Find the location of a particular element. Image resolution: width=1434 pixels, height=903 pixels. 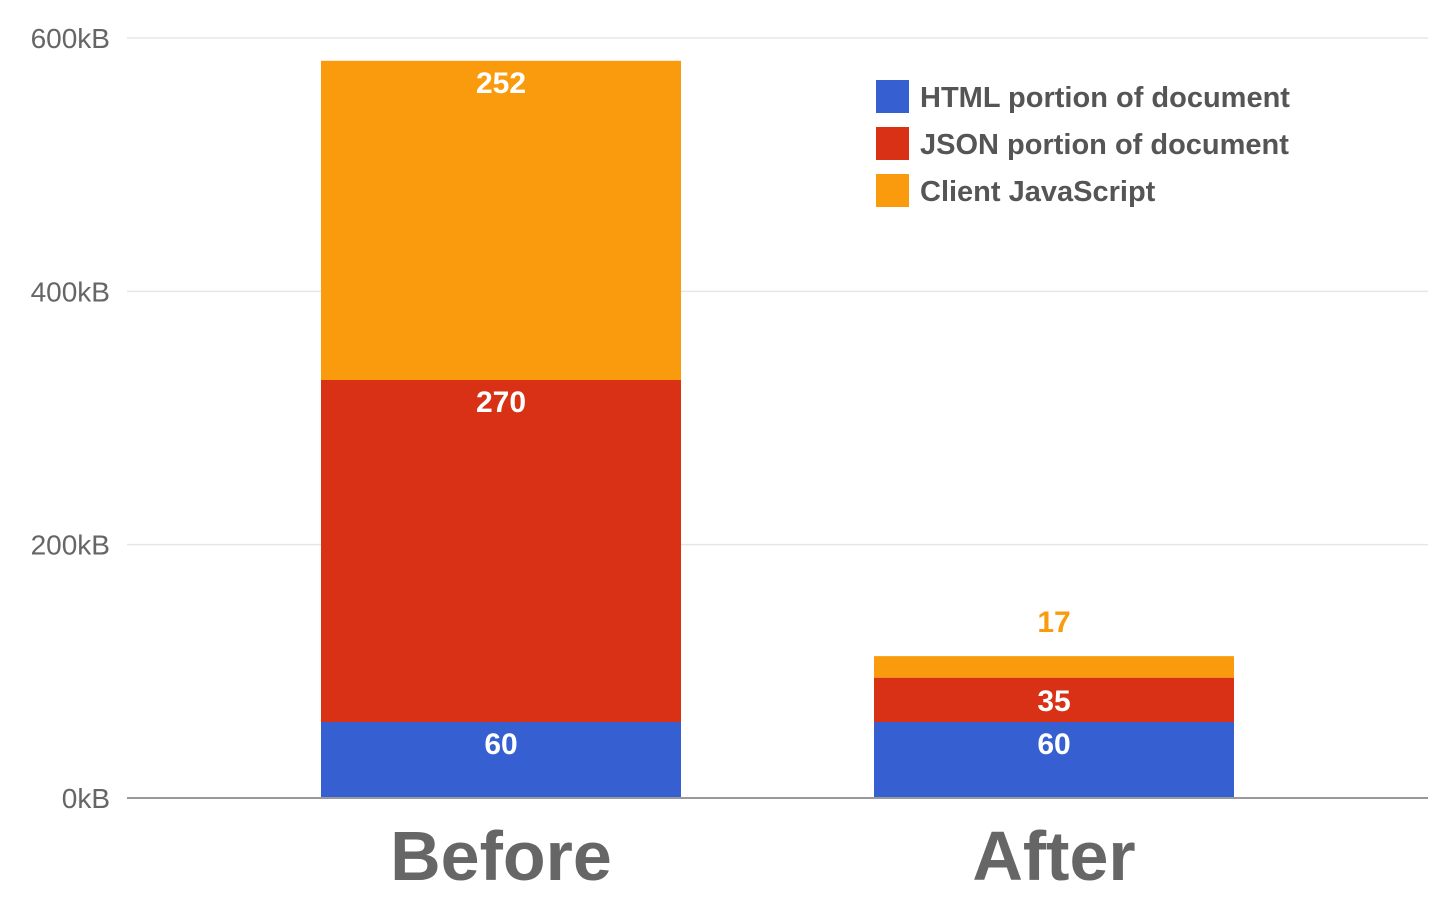

data-label: 17 is located at coordinates (1053, 622).